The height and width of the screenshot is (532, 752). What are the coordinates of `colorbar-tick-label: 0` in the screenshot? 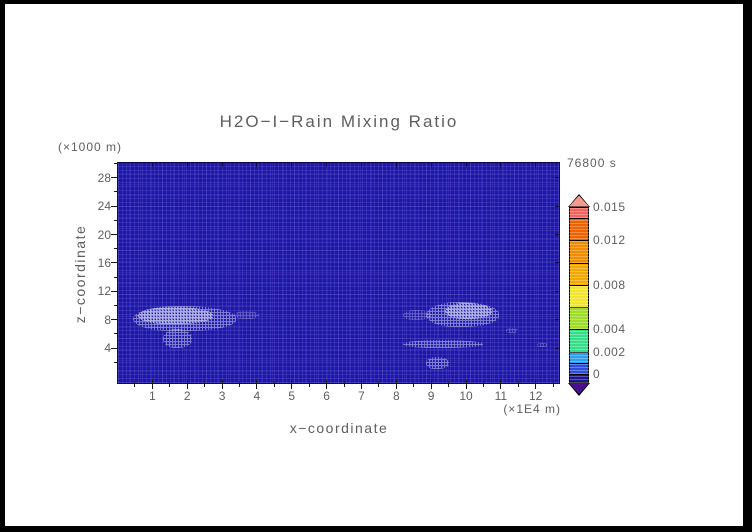 It's located at (597, 374).